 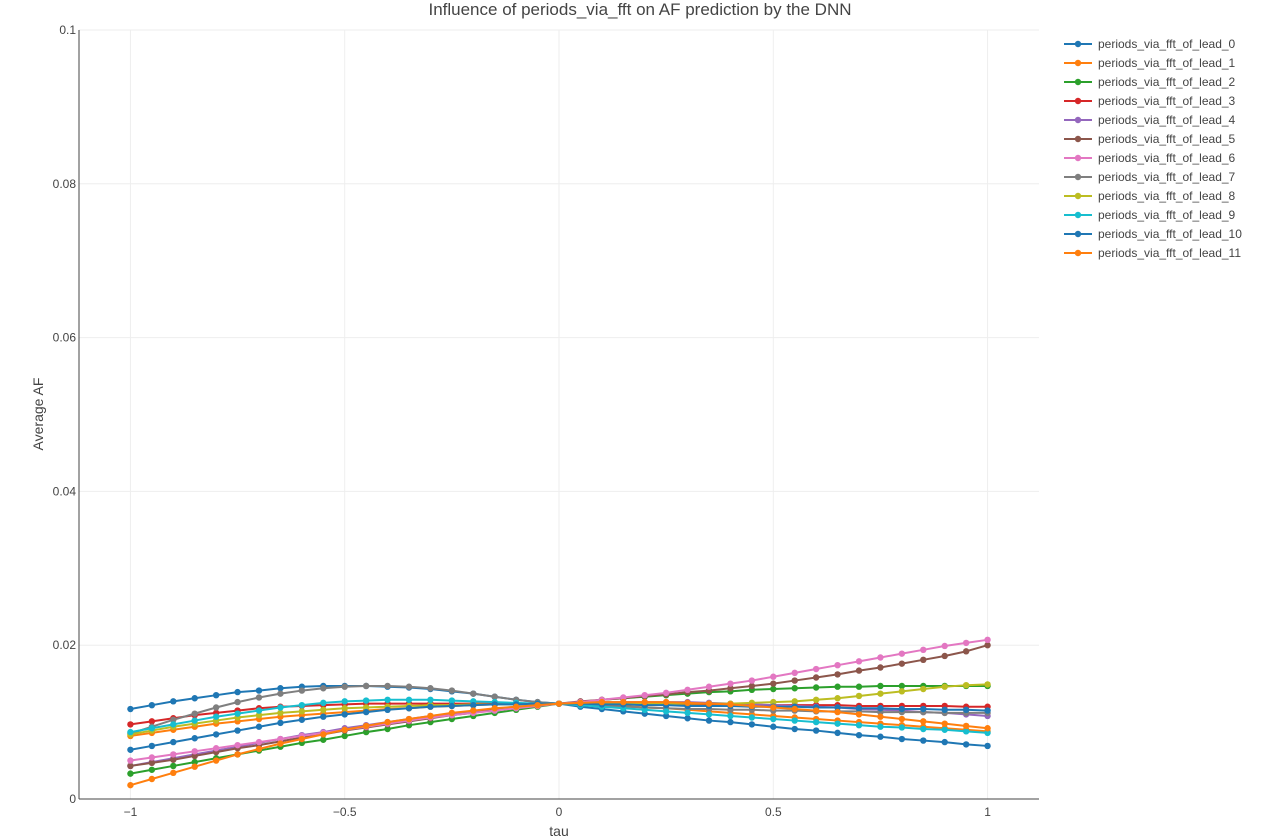 I want to click on legend-item: periods_via_fft_of_lead_9, so click(x=1150, y=215).